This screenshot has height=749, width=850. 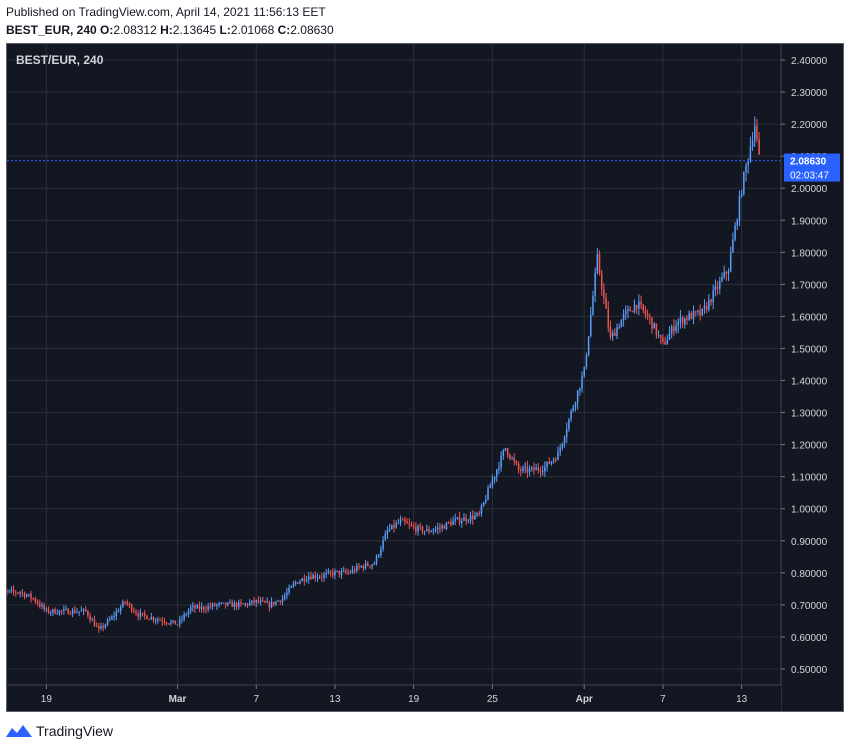 I want to click on low-value: 2.01068, so click(x=252, y=30).